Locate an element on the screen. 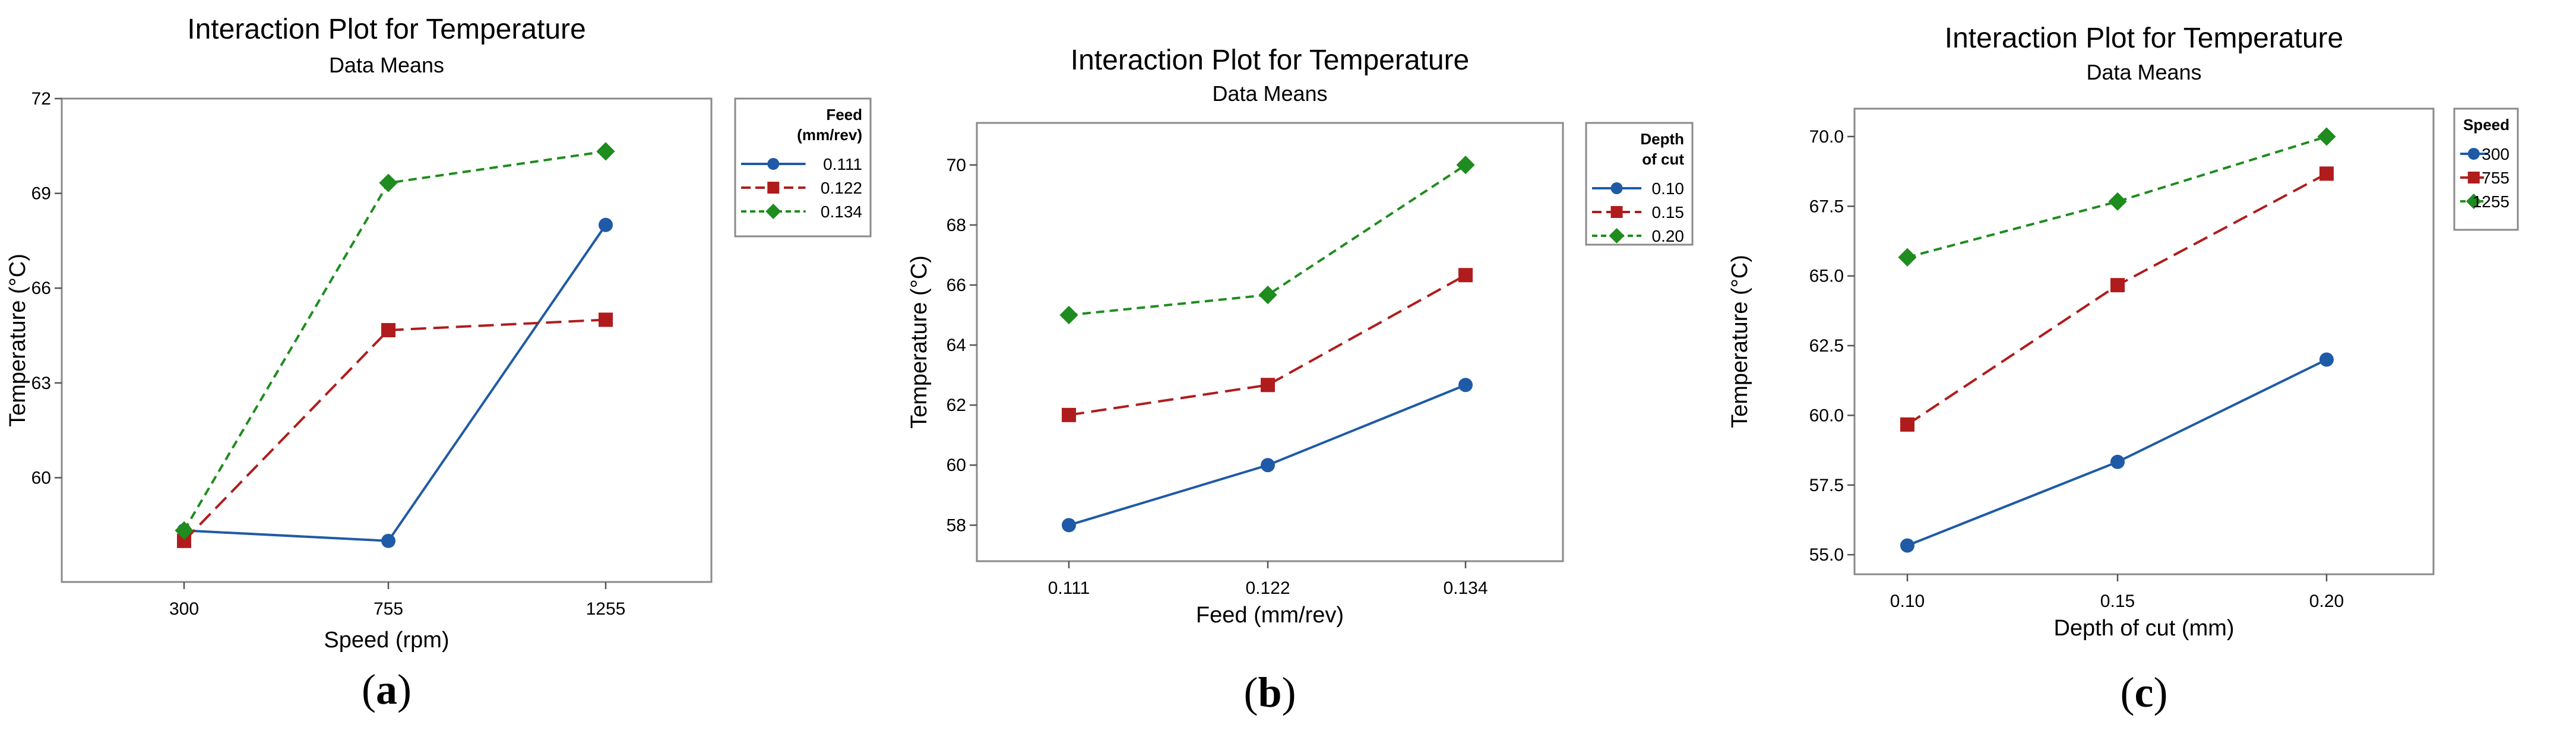 The image size is (2576, 734). y-tick-label: 64 is located at coordinates (956, 345).